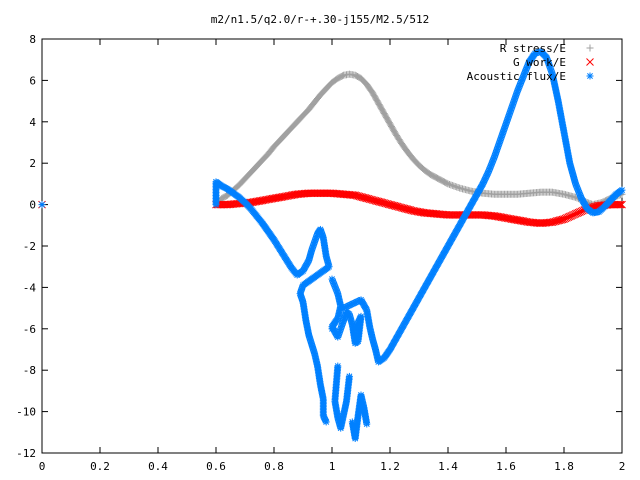 The image size is (640, 480). I want to click on legend-label: G work/E, so click(539, 62).